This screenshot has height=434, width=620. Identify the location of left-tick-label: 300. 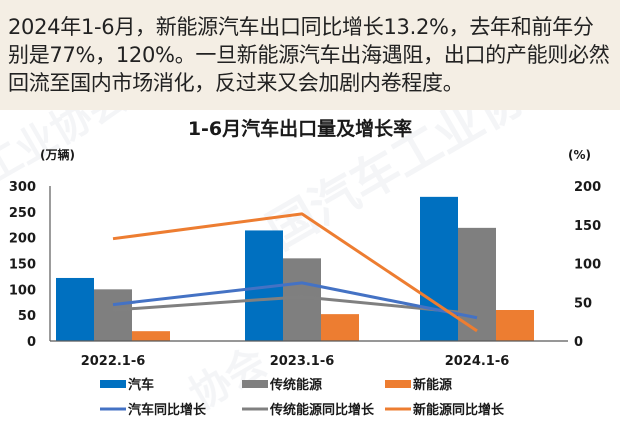
(22, 187).